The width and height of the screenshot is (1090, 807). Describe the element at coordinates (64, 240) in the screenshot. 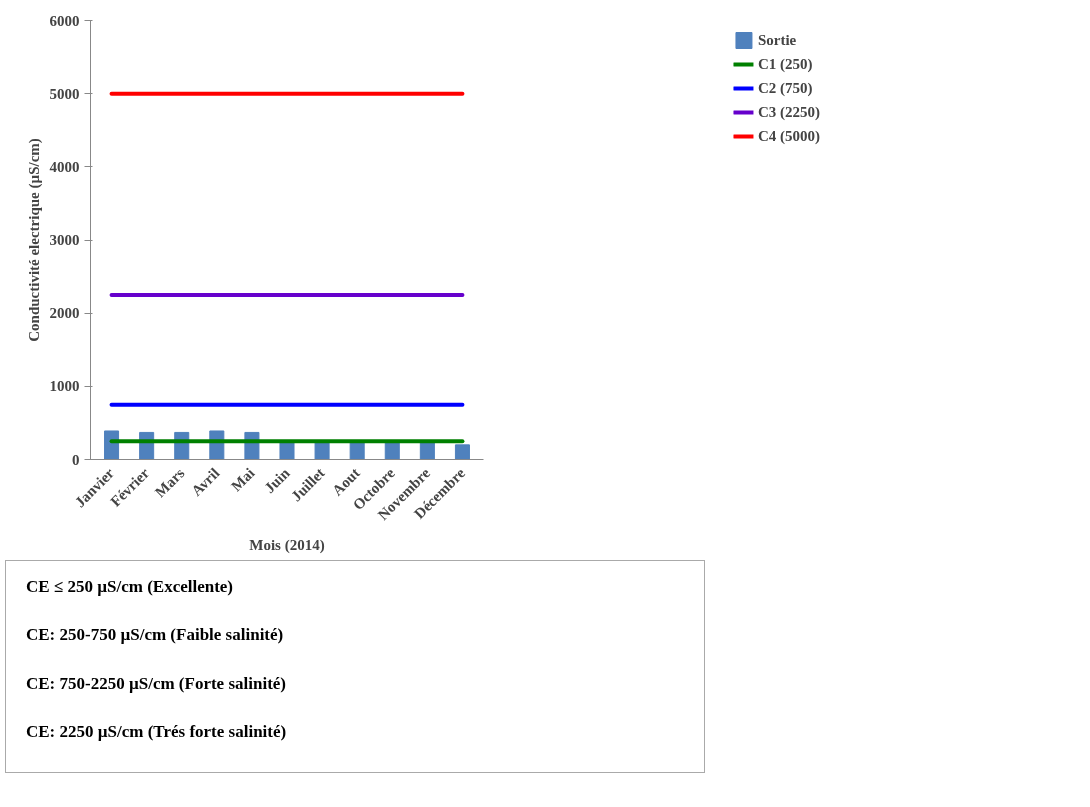

I see `y-tick-label: 3000` at that location.